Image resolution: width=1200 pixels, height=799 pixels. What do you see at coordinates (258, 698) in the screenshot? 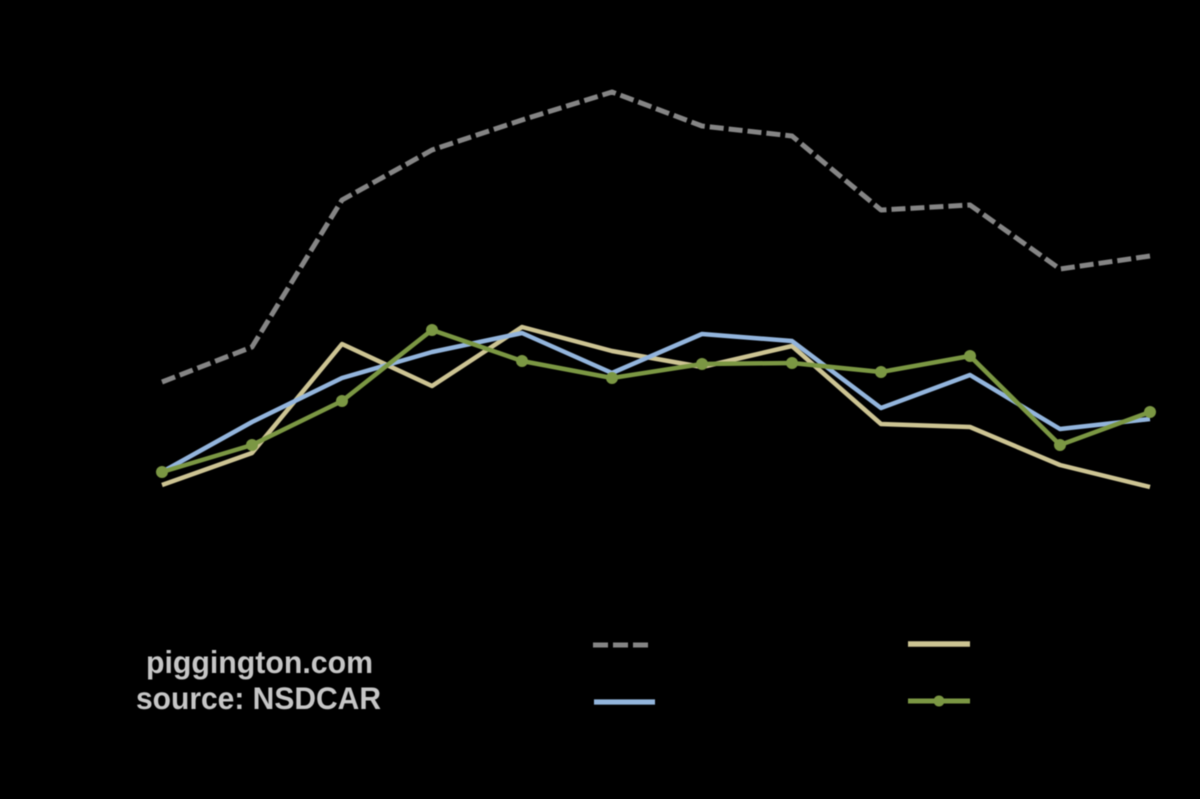
I see `svg-text: source: NSDCAR` at bounding box center [258, 698].